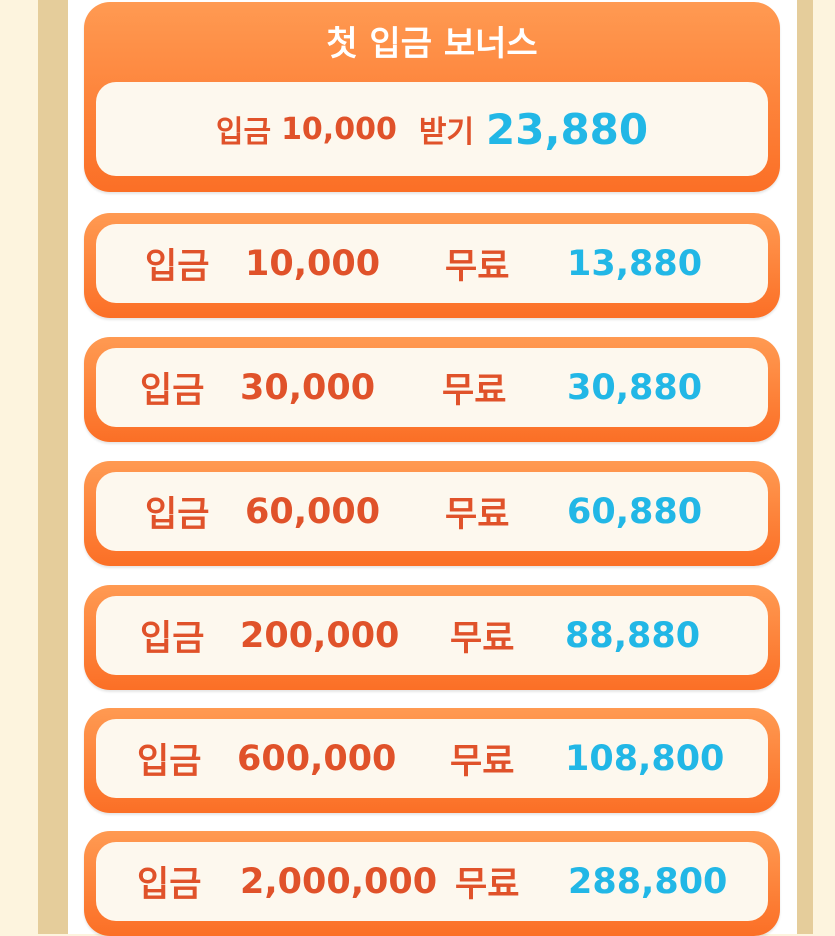  What do you see at coordinates (313, 511) in the screenshot?
I see `deposit-amount: 60,000` at bounding box center [313, 511].